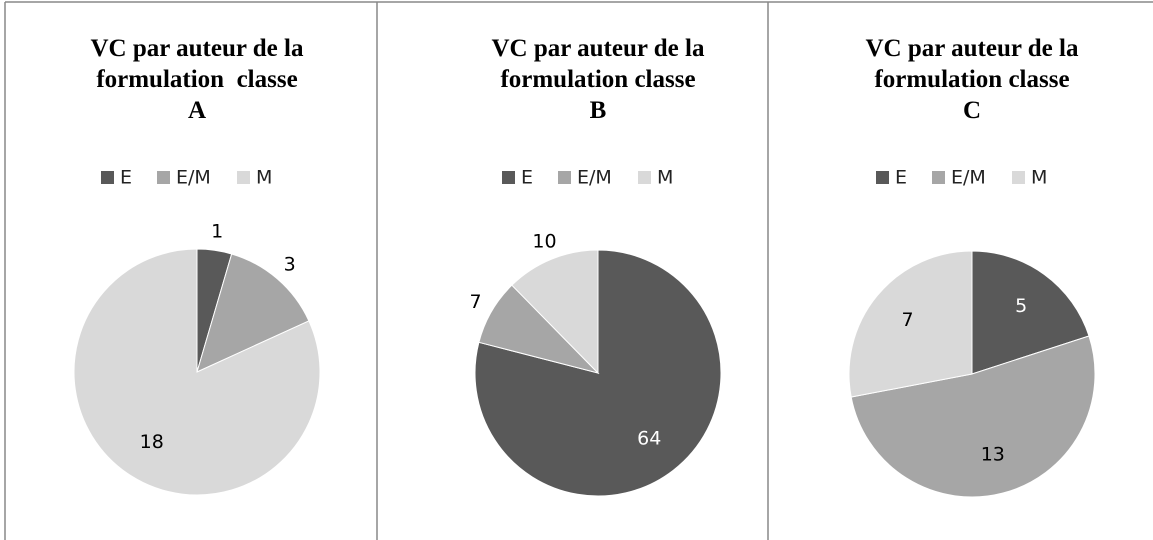  What do you see at coordinates (217, 231) in the screenshot?
I see `data-label: 1` at bounding box center [217, 231].